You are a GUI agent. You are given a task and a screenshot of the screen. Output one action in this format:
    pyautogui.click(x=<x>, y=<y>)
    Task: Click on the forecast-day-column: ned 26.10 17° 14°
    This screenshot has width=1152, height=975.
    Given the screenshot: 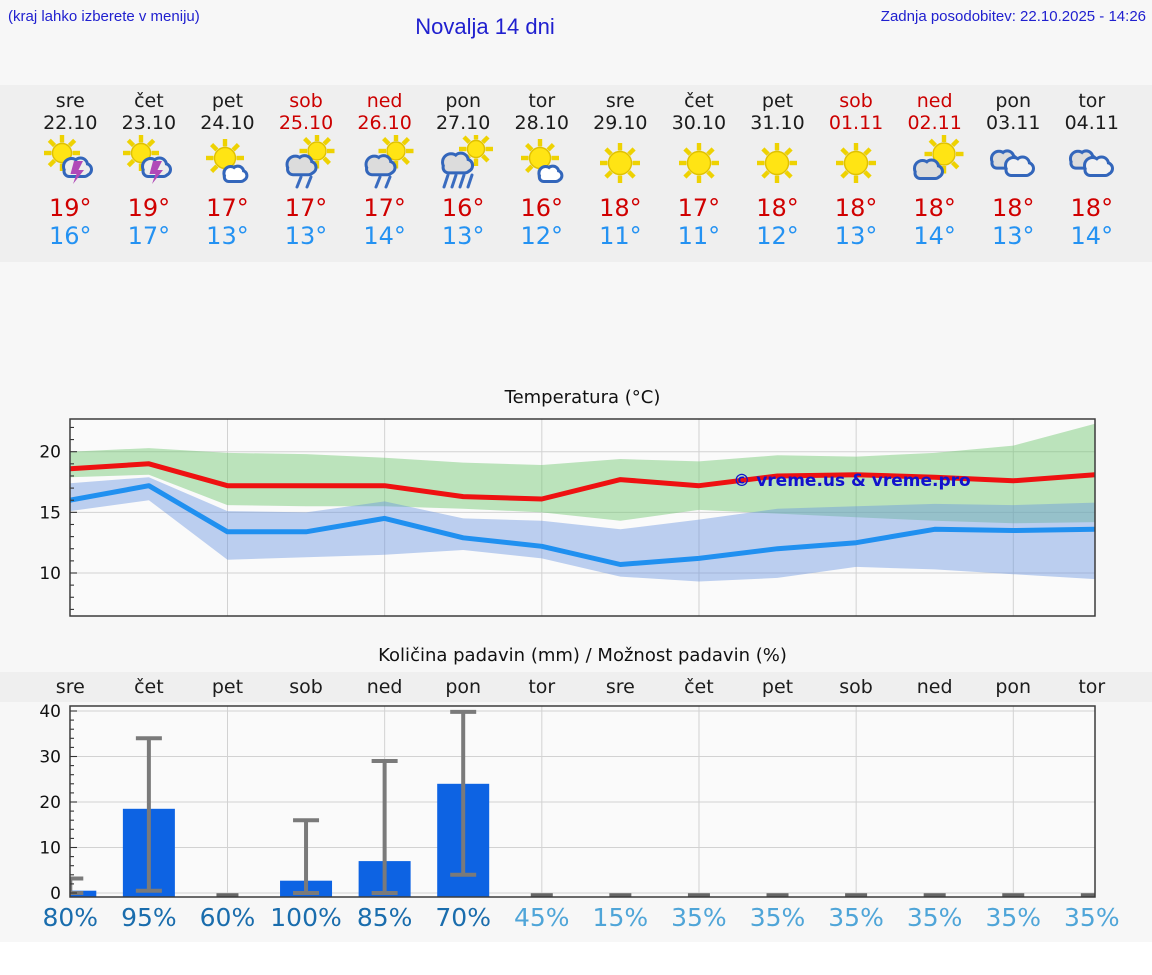 What is the action you would take?
    pyautogui.click(x=384, y=167)
    